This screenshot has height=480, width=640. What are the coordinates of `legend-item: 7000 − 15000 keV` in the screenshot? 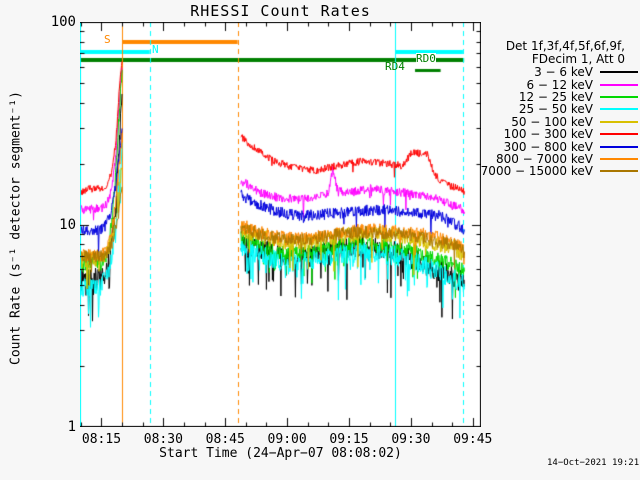 It's located at (553, 171).